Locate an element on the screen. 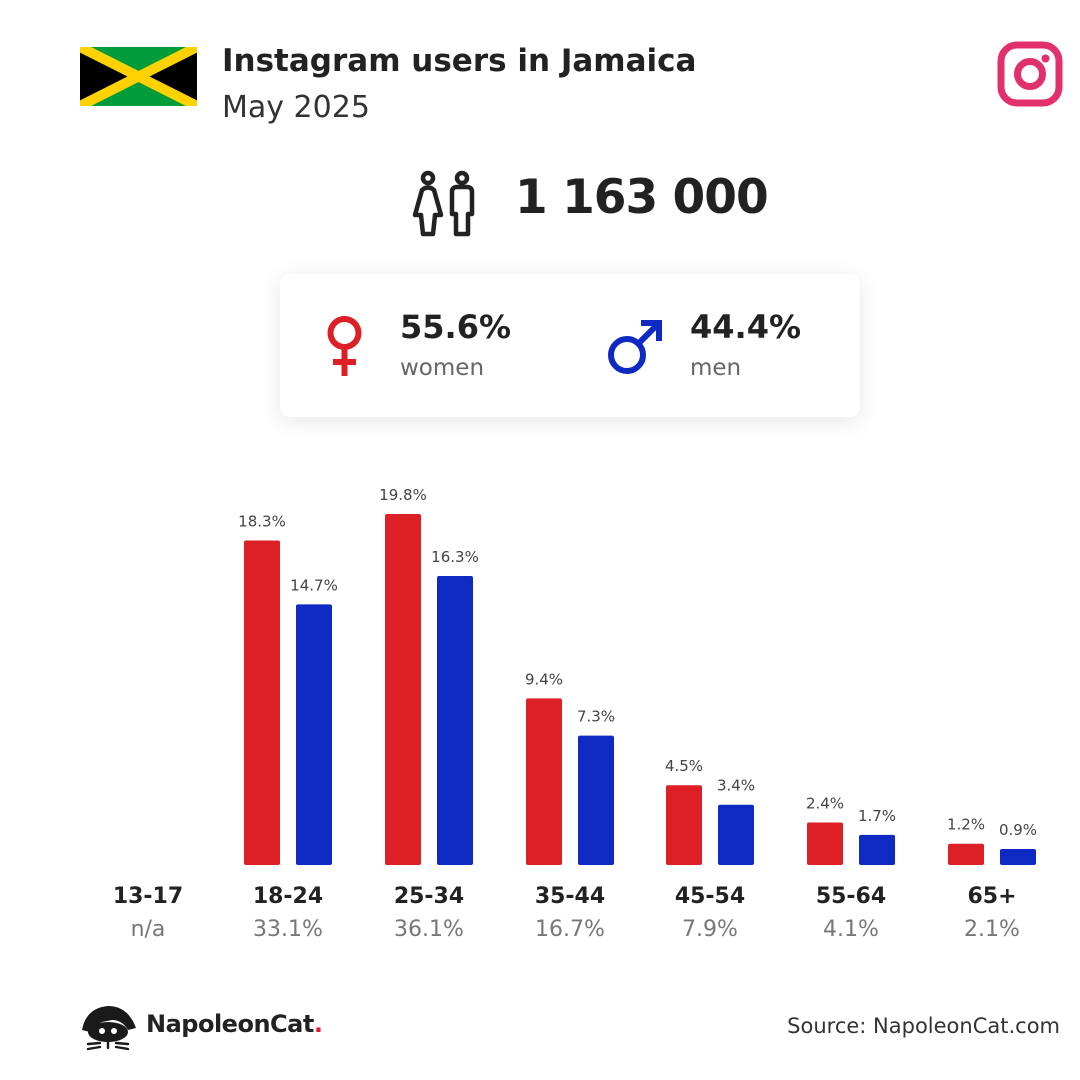  data-label-men-35-44: 7.3% is located at coordinates (596, 717).